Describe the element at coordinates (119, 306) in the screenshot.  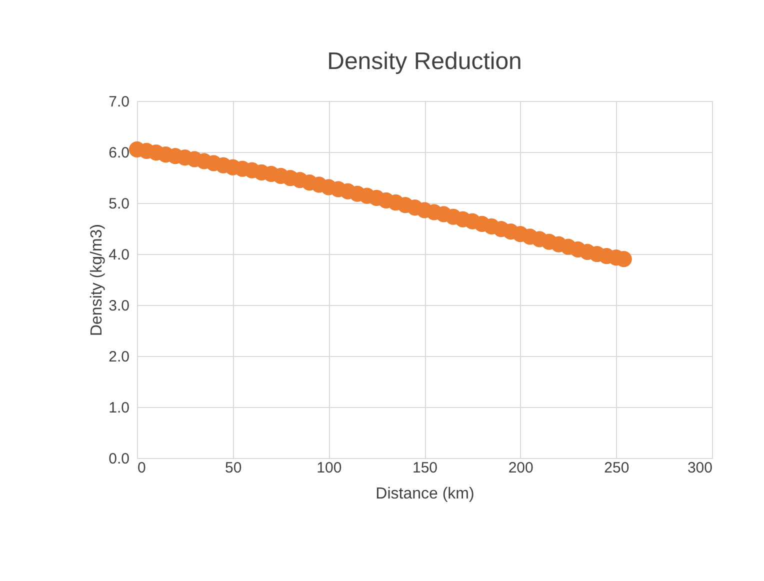
I see `y-tick-label: 3.0` at that location.